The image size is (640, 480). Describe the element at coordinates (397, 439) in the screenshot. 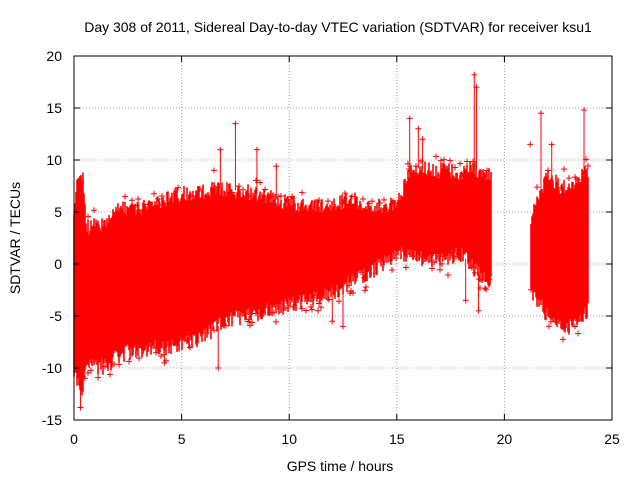

I see `x-tick-label: 15` at that location.